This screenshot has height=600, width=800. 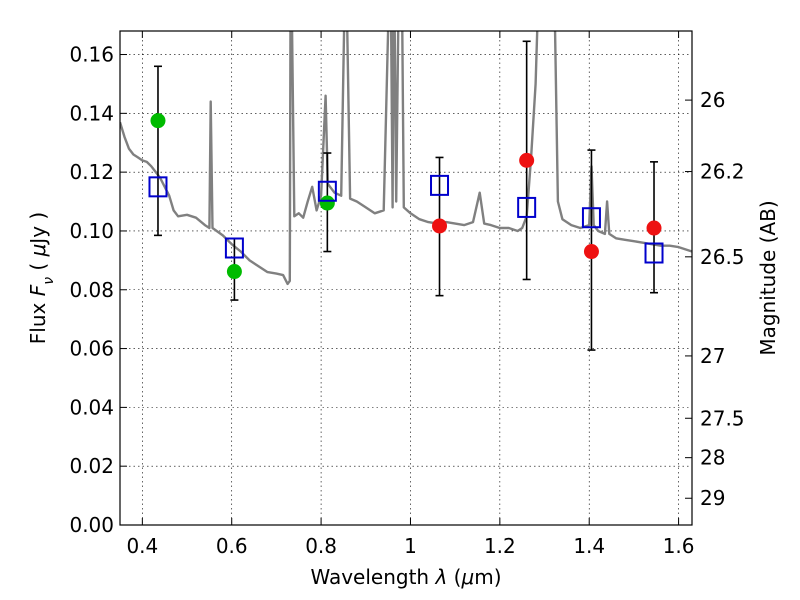 I want to click on y-tick-label: 0.14, so click(x=91, y=113).